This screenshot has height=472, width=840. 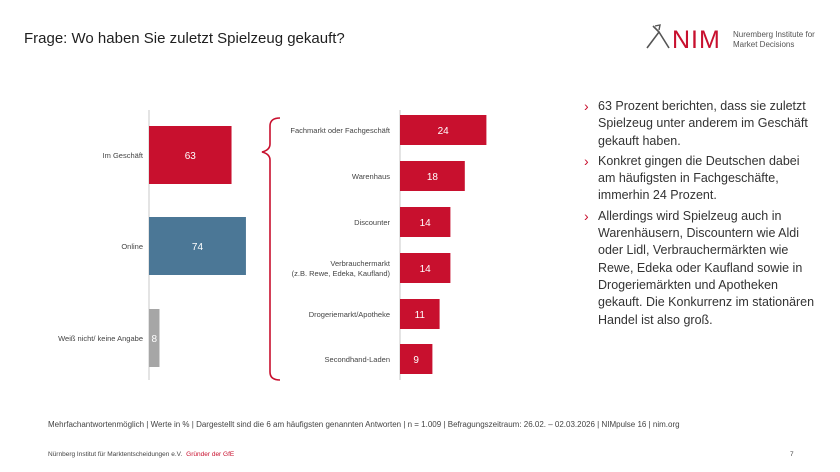 I want to click on category-label: Secondhand-Laden, so click(x=357, y=359).